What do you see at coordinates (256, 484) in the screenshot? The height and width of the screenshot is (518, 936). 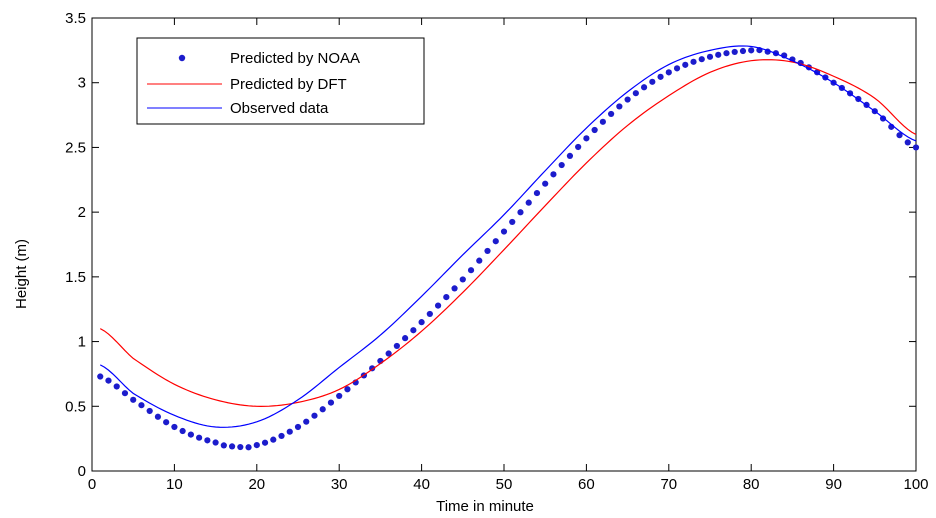 I see `x-tick-label: 20` at bounding box center [256, 484].